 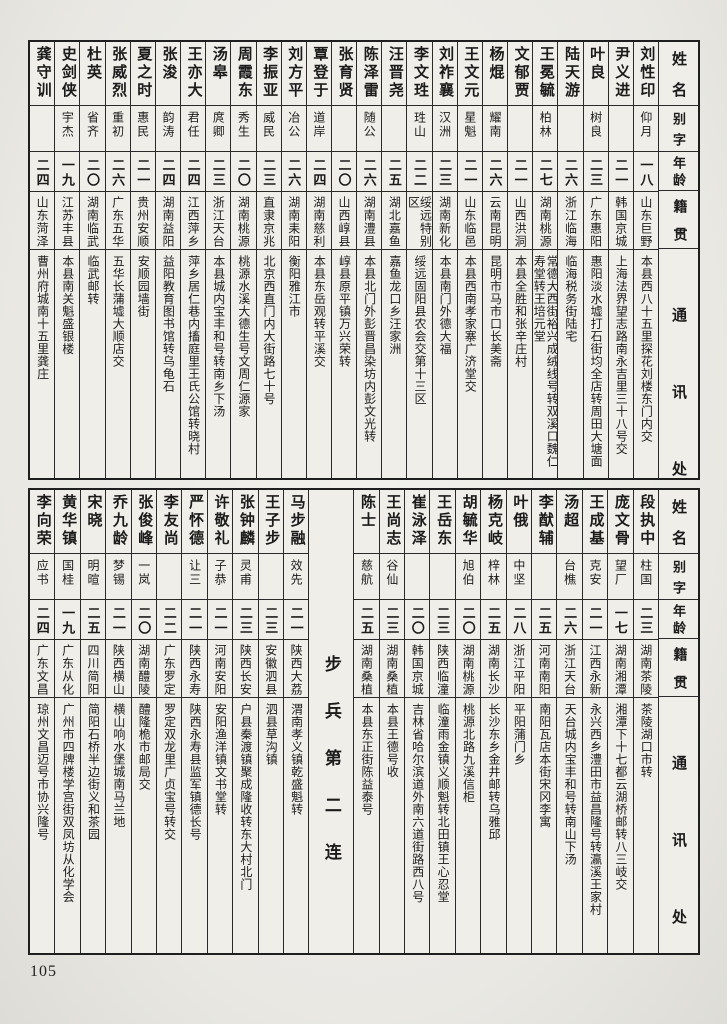 What do you see at coordinates (645, 573) in the screenshot?
I see `person-courtesy-name: 柱国` at bounding box center [645, 573].